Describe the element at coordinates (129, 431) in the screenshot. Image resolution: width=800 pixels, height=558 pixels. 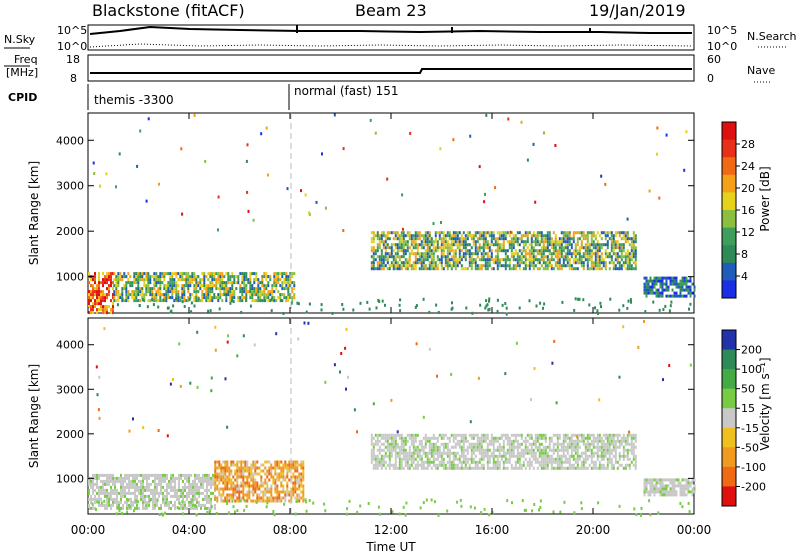
I see `sparse-echo-cell` at that location.